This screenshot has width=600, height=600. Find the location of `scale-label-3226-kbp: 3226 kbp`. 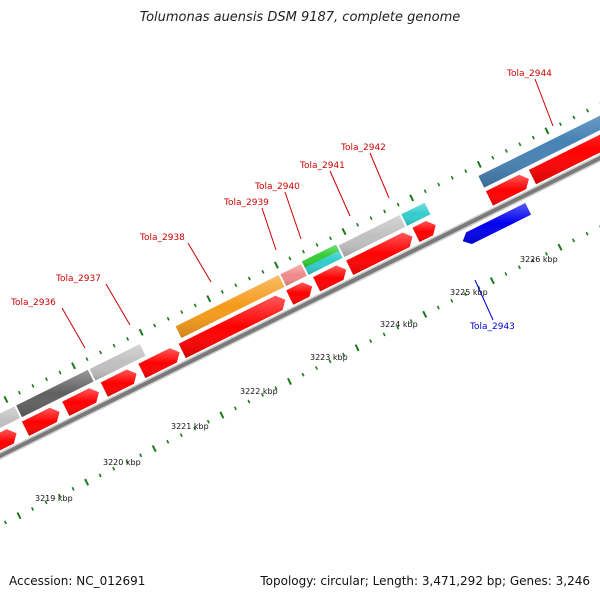

scale-label-3226-kbp: 3226 kbp is located at coordinates (539, 259).